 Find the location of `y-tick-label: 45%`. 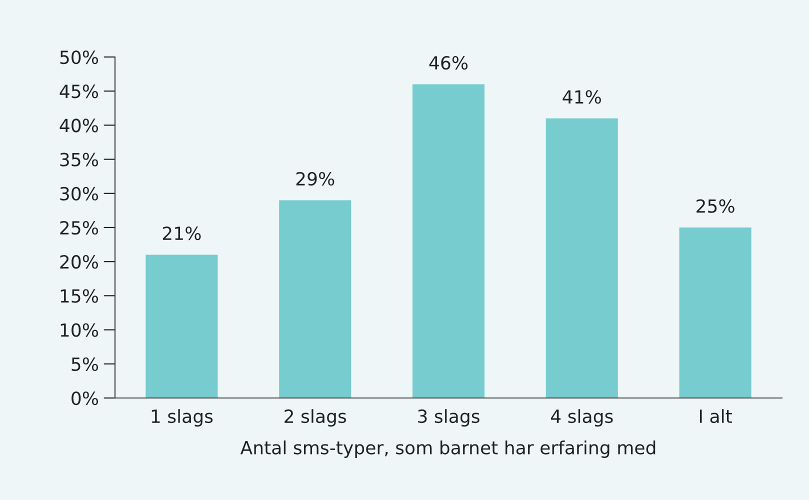

y-tick-label: 45% is located at coordinates (79, 91).